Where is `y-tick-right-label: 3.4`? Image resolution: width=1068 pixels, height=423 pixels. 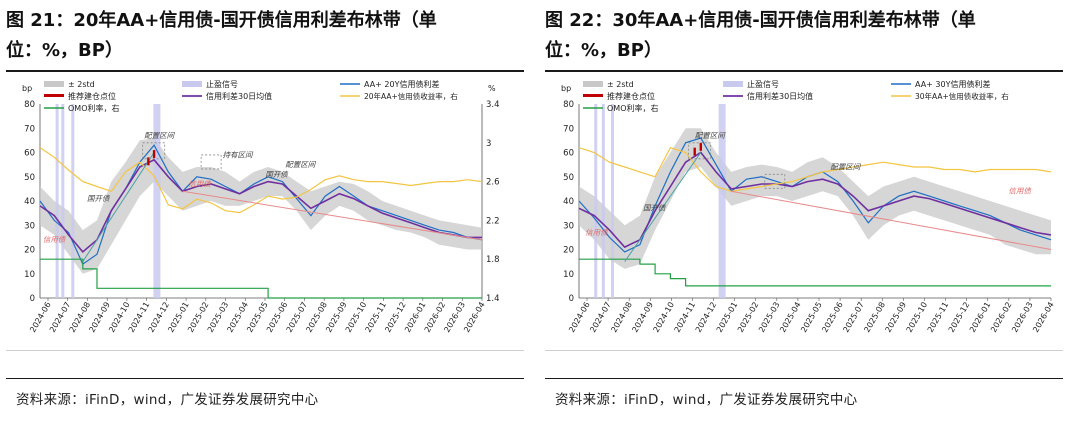
y-tick-right-label: 3.4 is located at coordinates (493, 105).